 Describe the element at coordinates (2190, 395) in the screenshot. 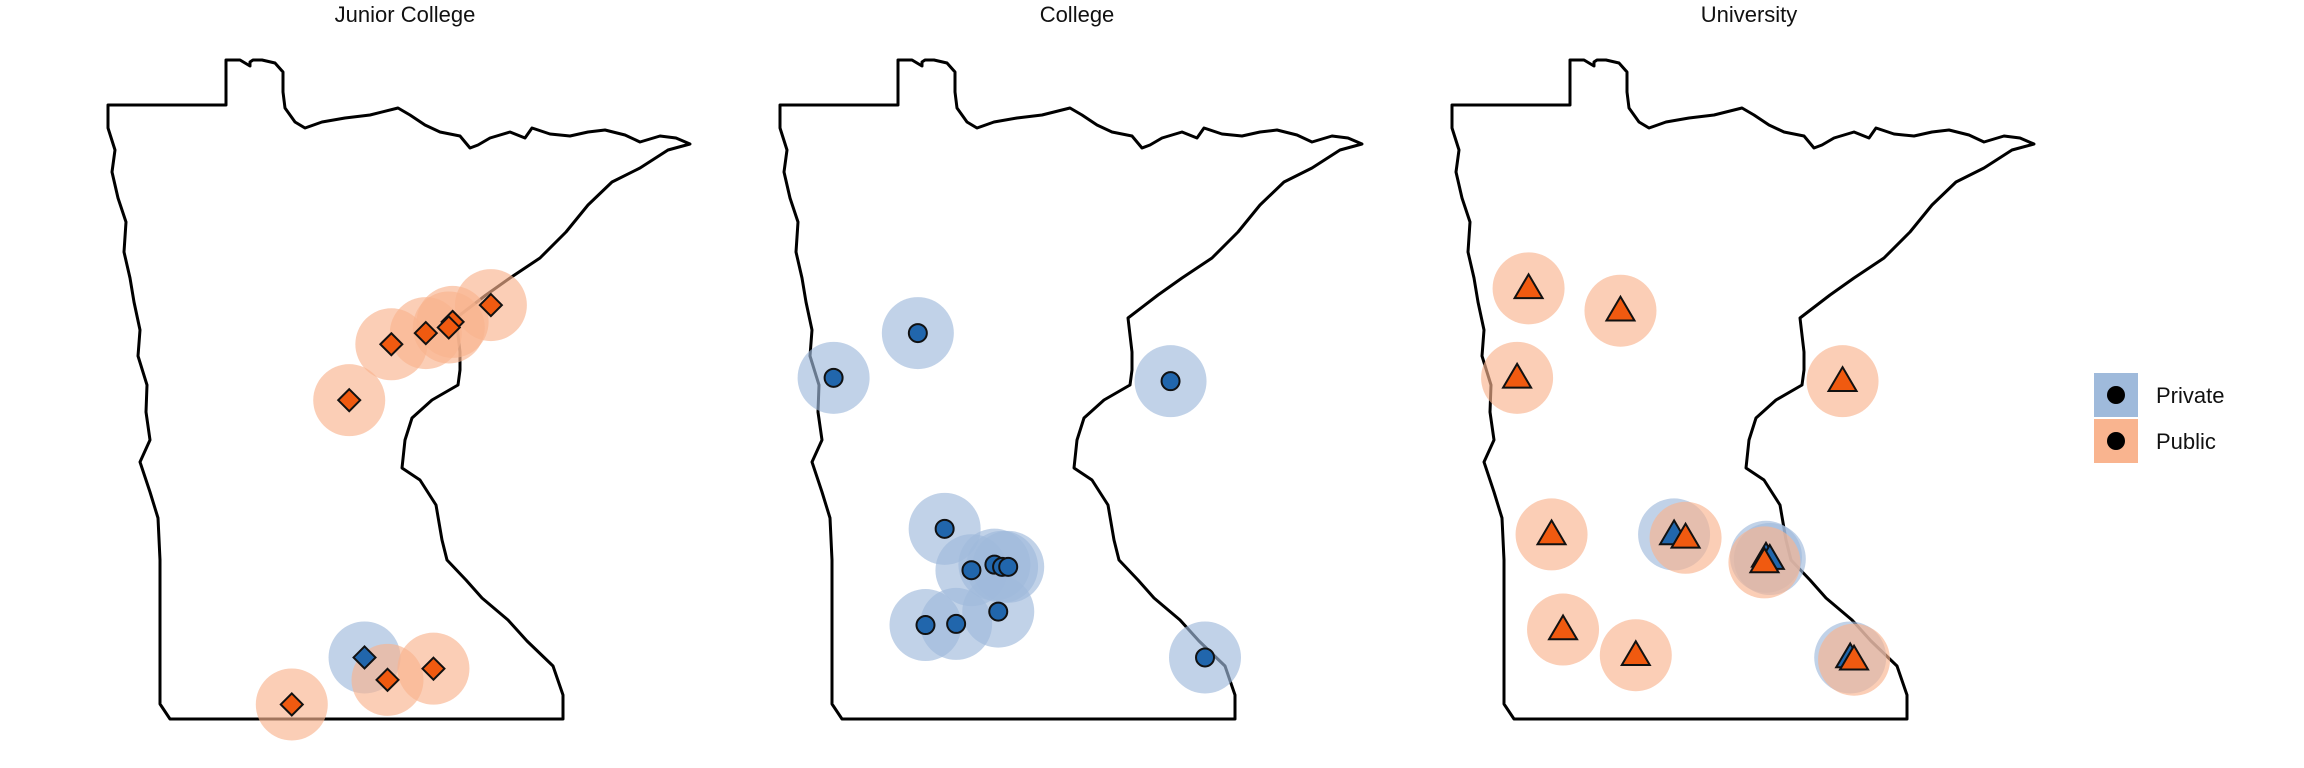

I see `legend-label-private: Private` at that location.